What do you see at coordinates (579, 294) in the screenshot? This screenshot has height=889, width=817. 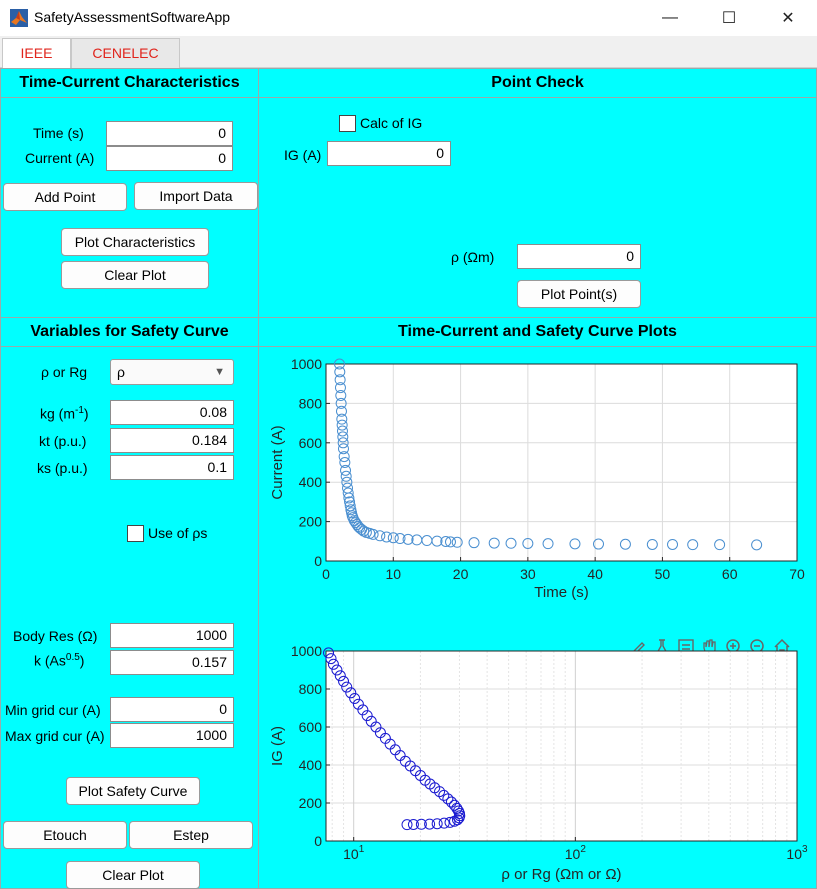 I see `plot-points-button: Plot Point(s)` at bounding box center [579, 294].